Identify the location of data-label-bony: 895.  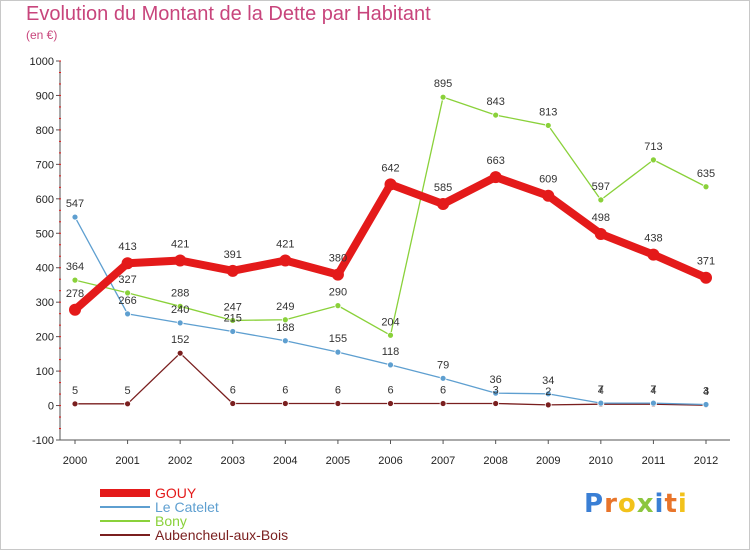
(443, 84).